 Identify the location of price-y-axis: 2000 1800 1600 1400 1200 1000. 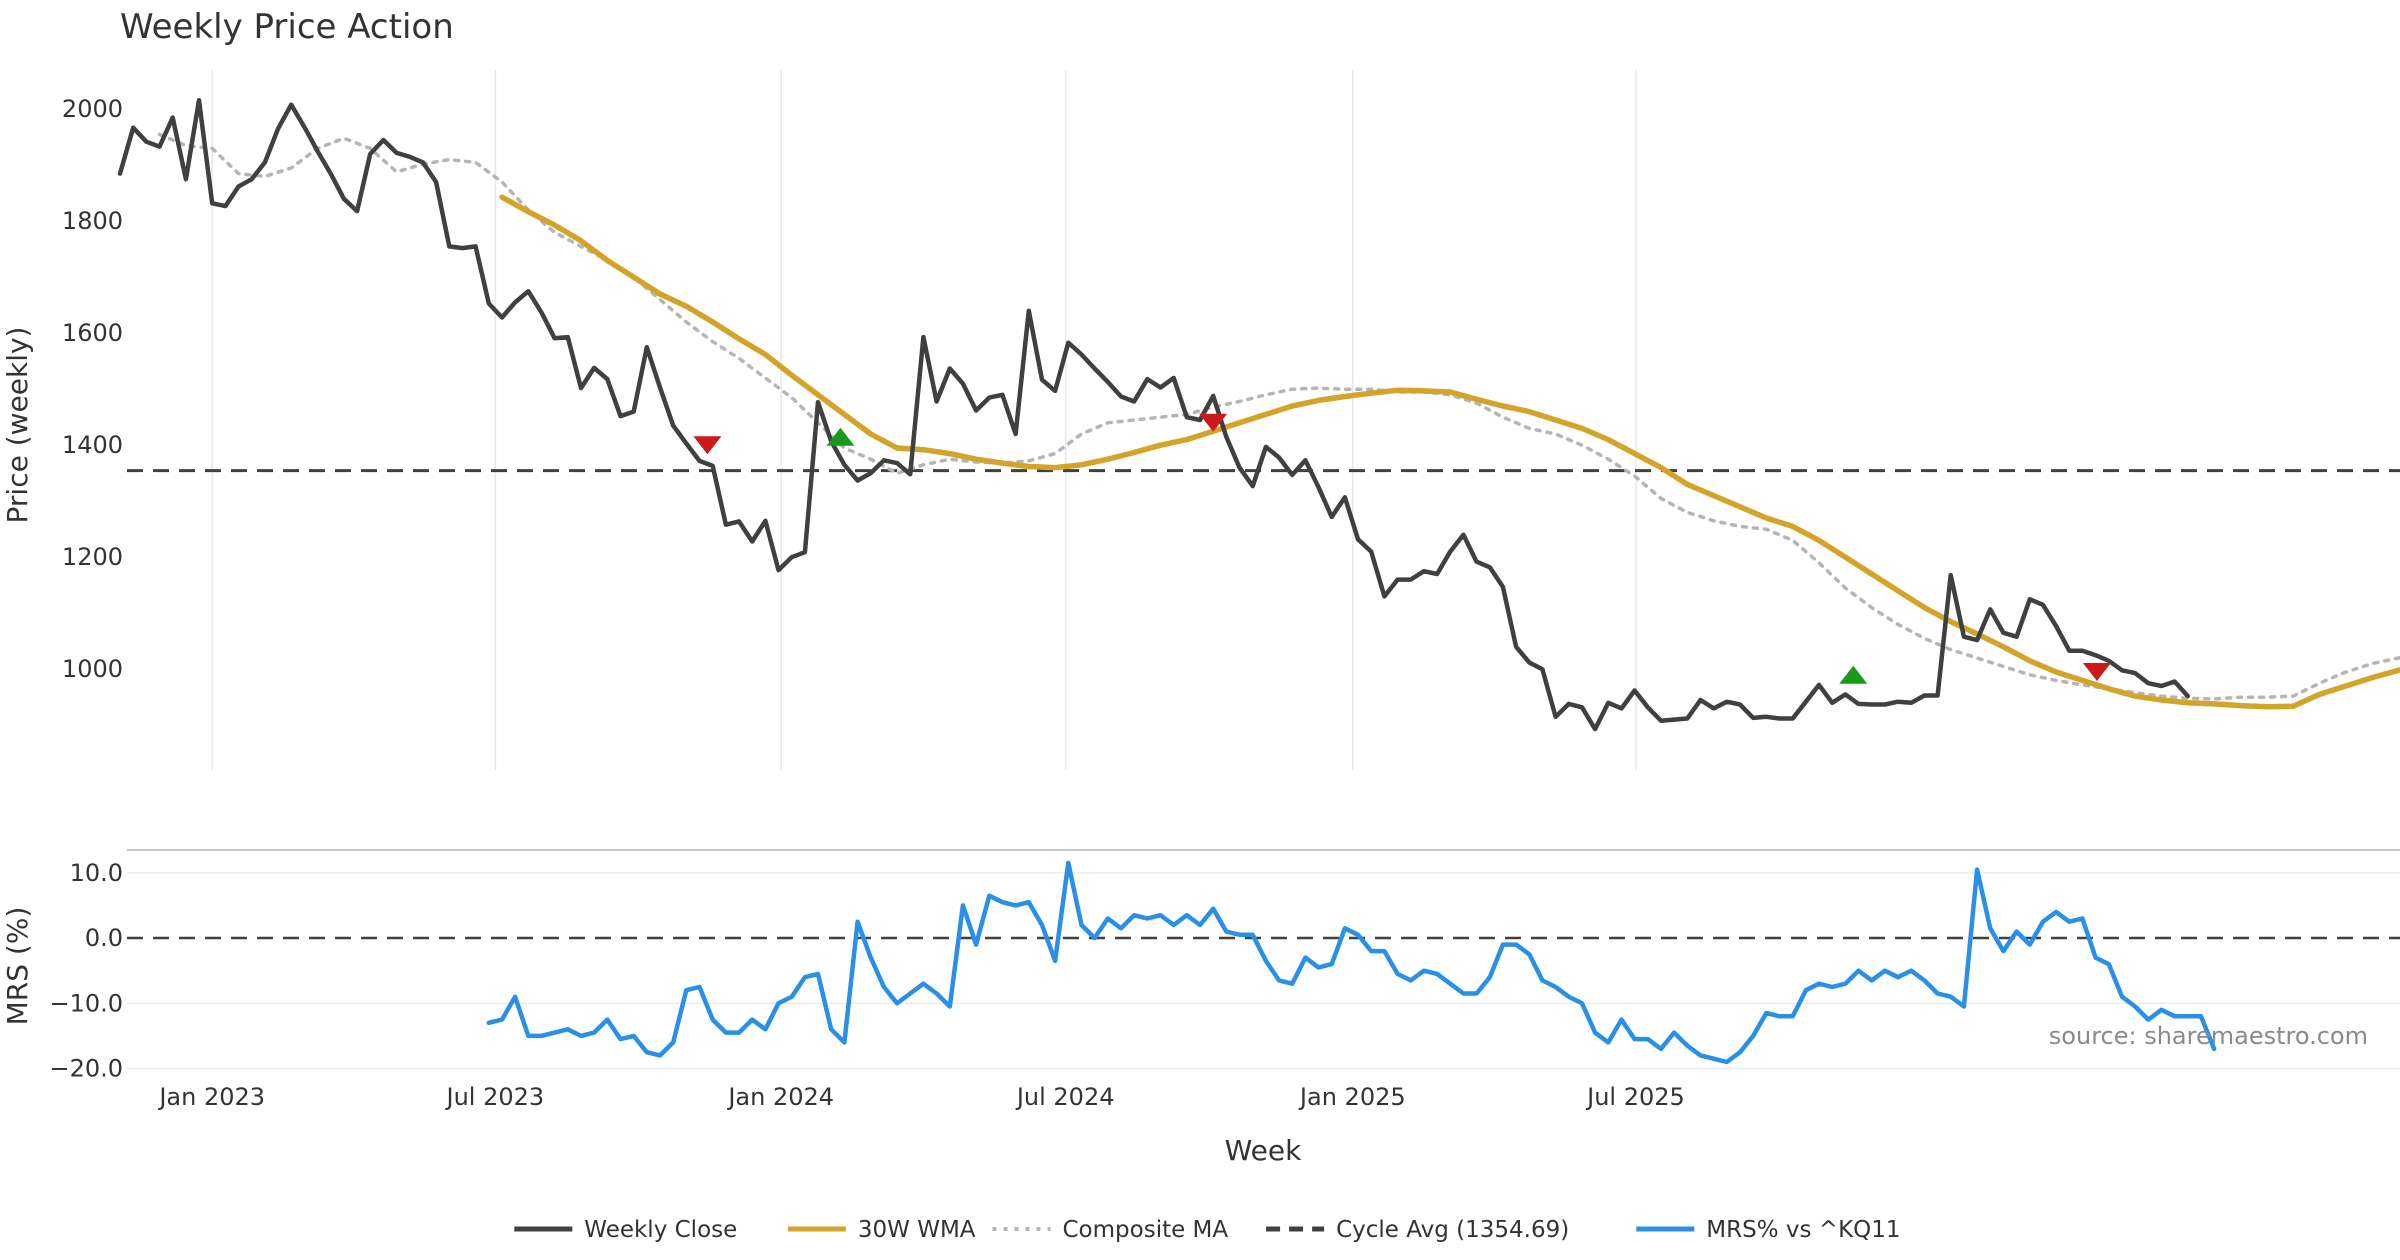
(92, 389).